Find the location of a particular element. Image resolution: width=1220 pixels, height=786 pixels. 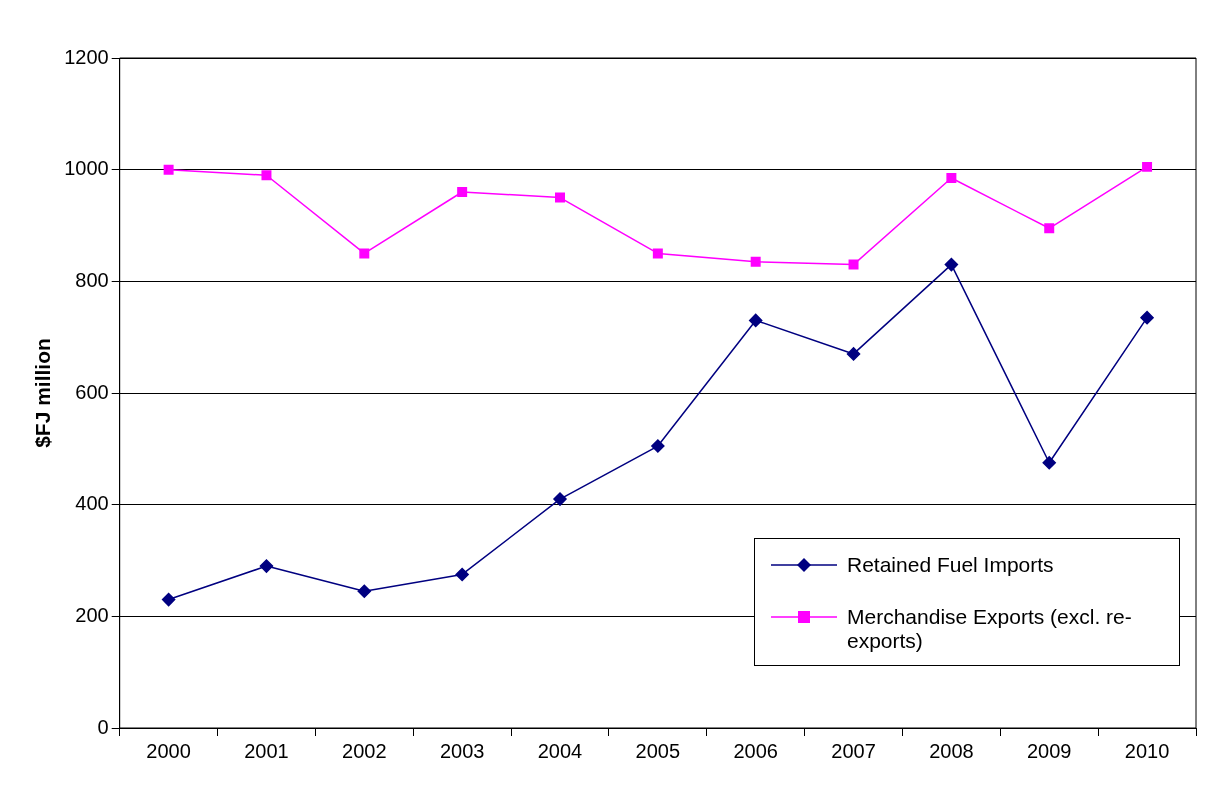

y-tick-label: 400 is located at coordinates (92, 503).